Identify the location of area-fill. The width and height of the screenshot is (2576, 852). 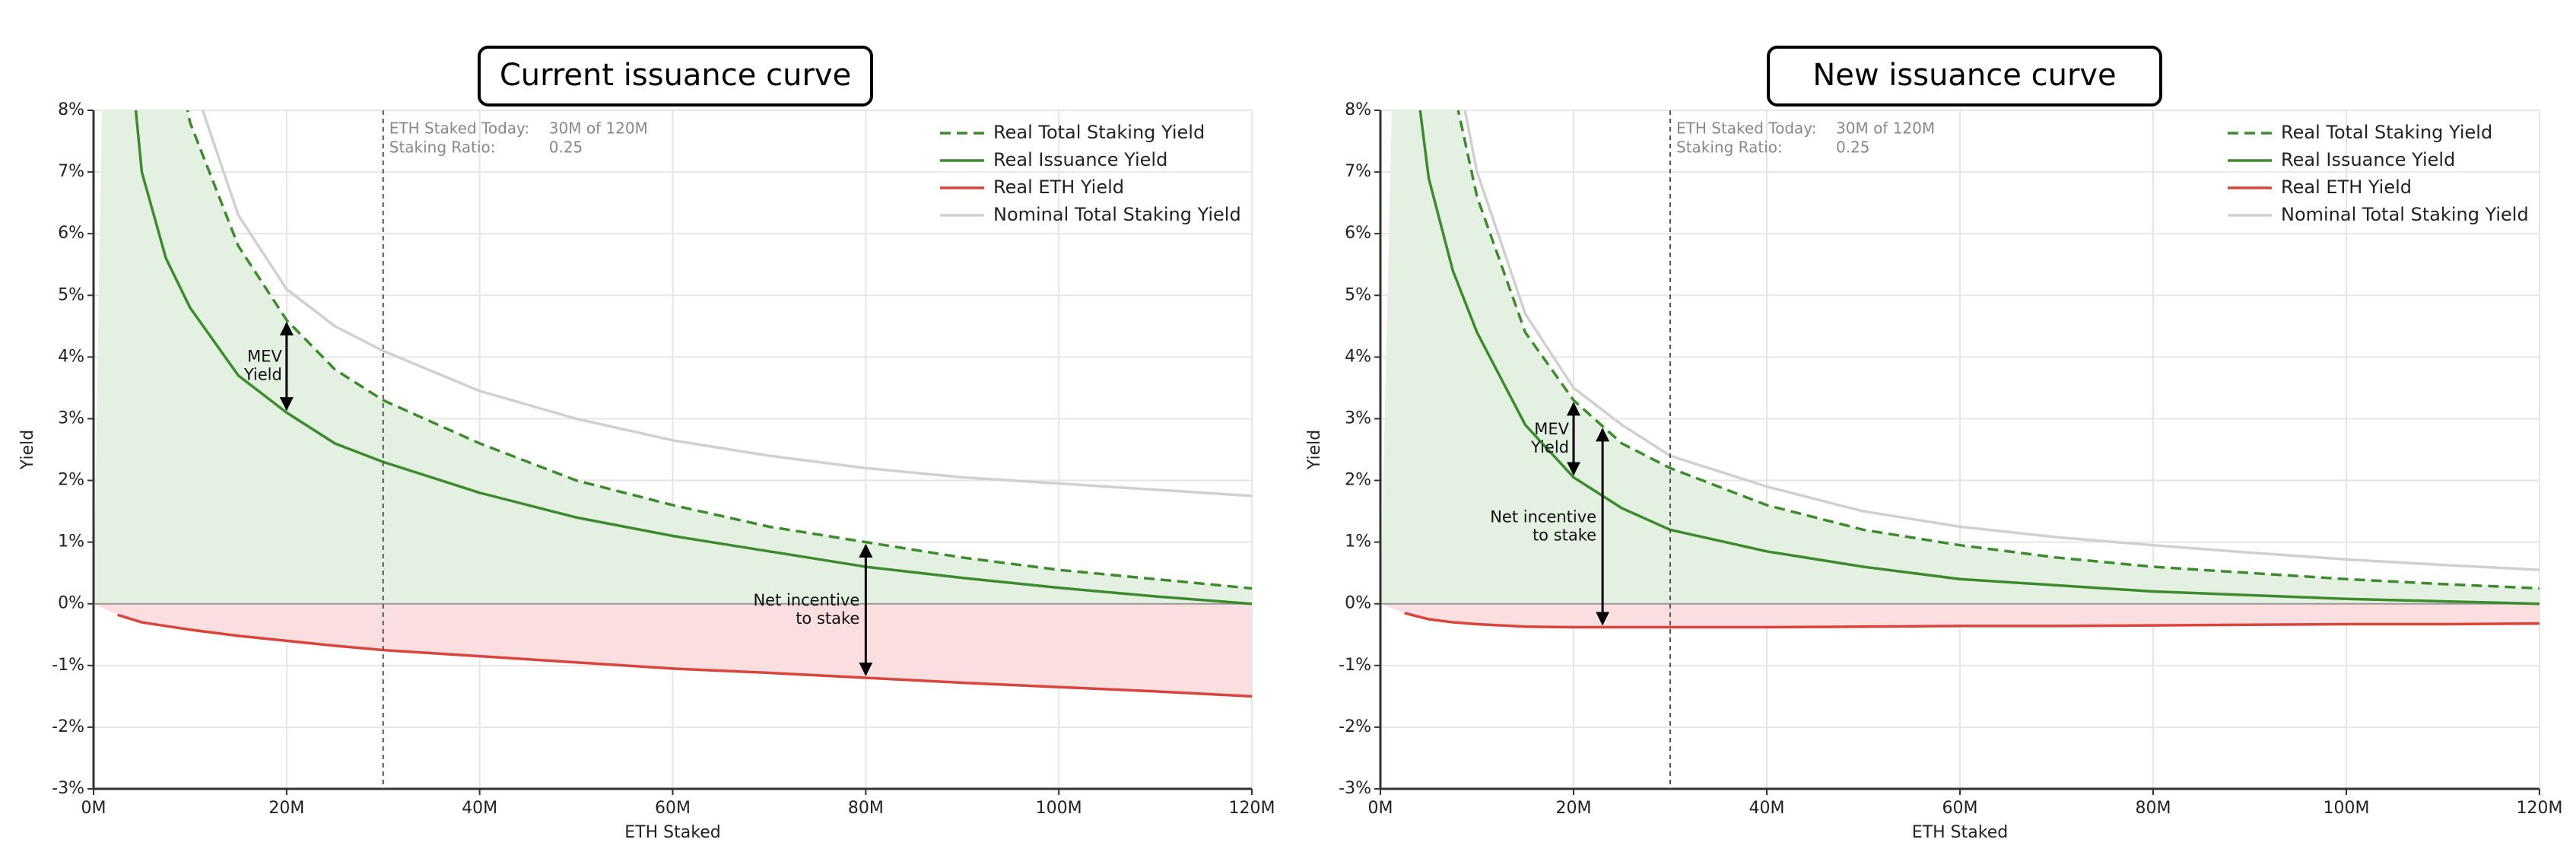
(673, 650).